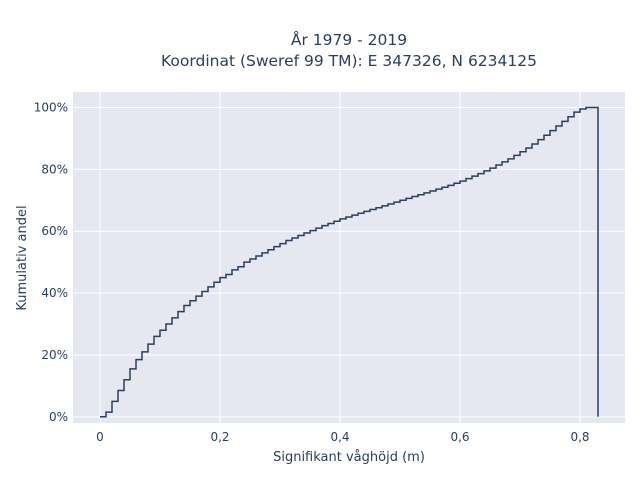 The image size is (640, 484). What do you see at coordinates (339, 437) in the screenshot?
I see `x-tick-label: 0,4` at bounding box center [339, 437].